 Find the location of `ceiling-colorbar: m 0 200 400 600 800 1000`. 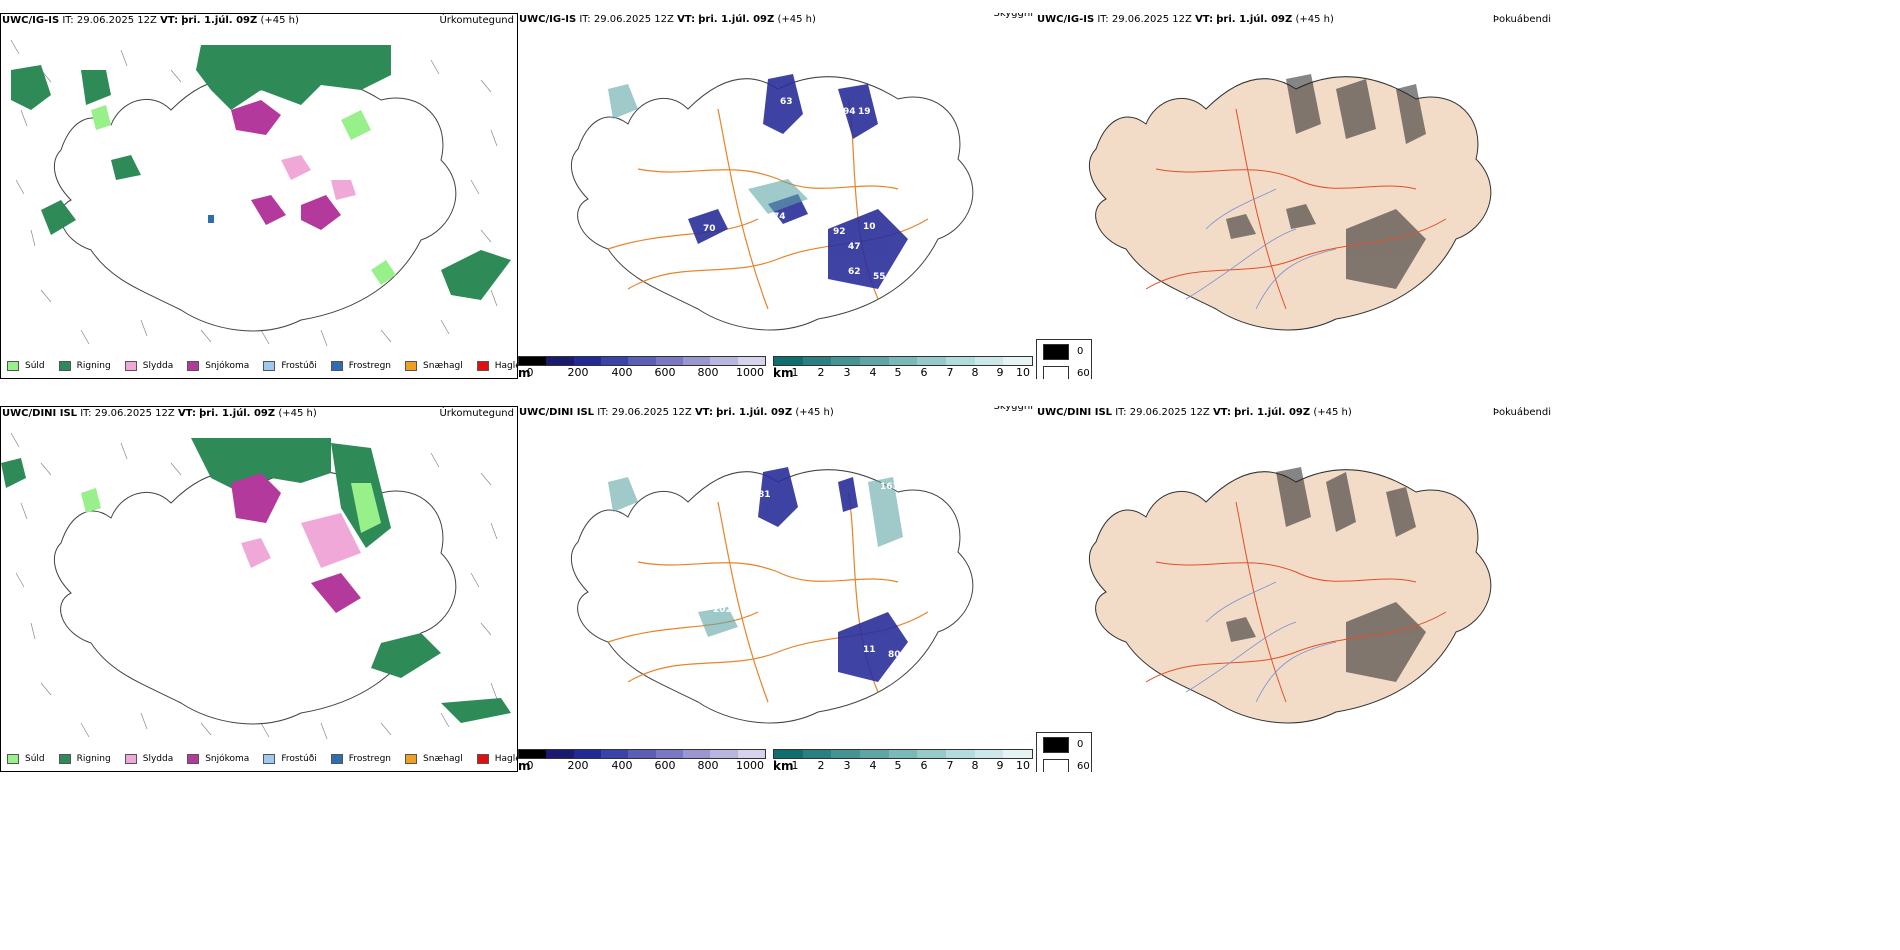

ceiling-colorbar: m 0 200 400 600 800 1000 is located at coordinates (643, 760).